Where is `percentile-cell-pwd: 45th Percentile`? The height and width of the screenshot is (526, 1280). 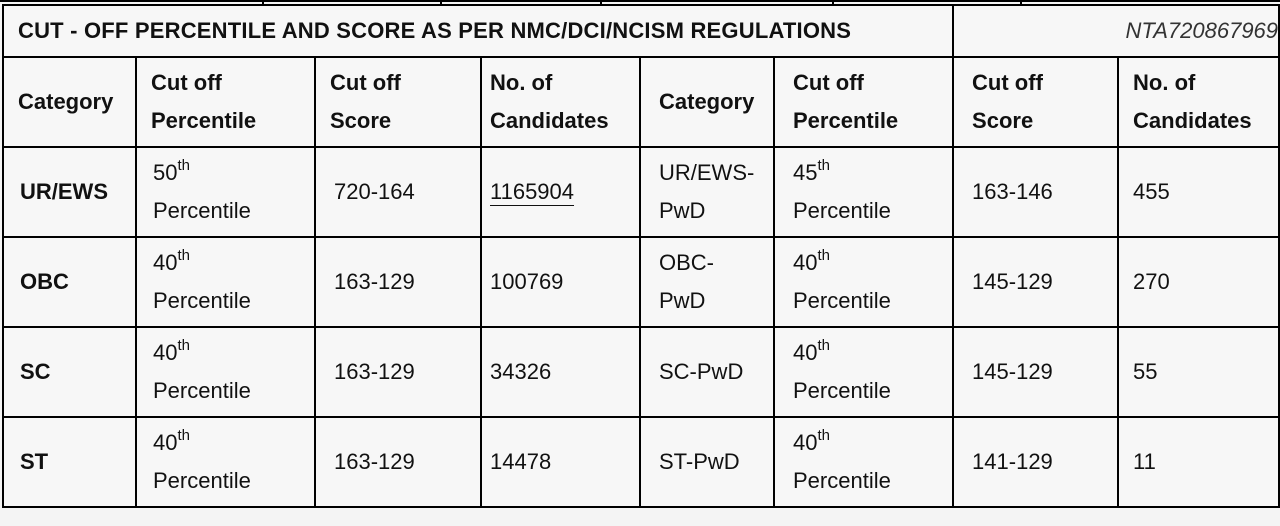 percentile-cell-pwd: 45th Percentile is located at coordinates (863, 192).